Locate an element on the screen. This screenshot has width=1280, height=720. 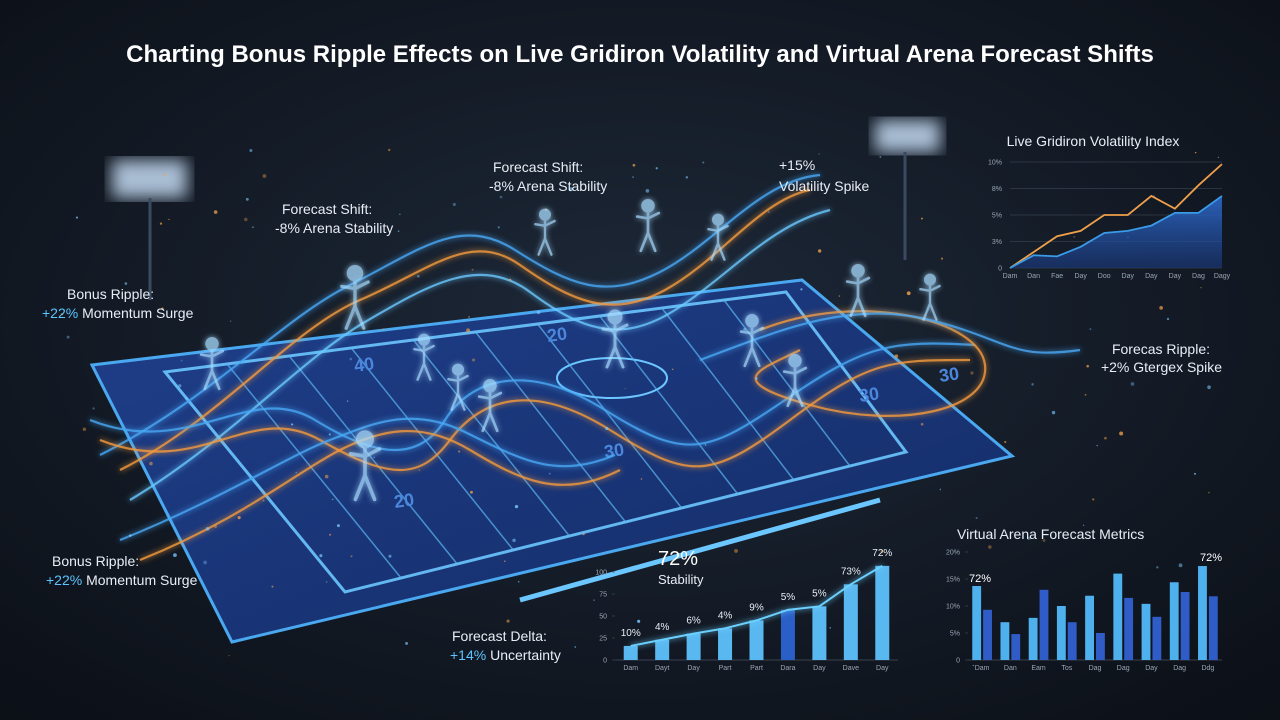
y-tick-label: 25 is located at coordinates (603, 639).